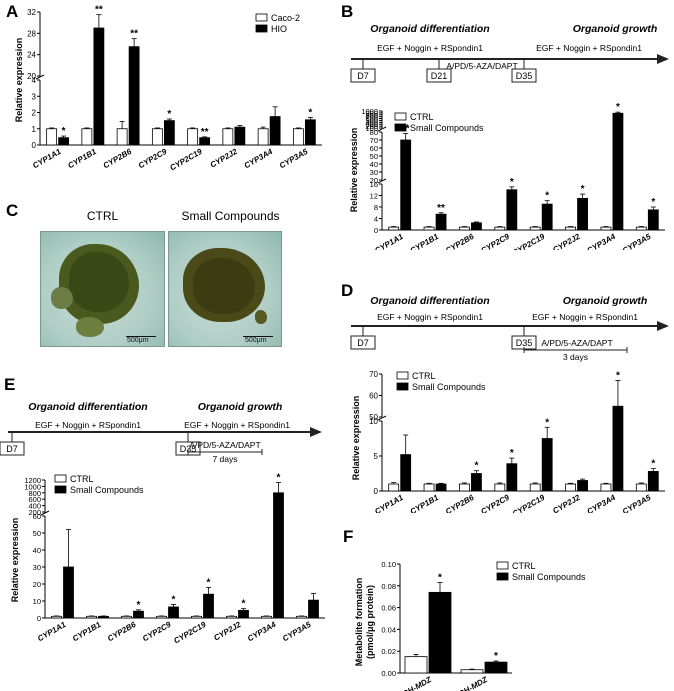  What do you see at coordinates (122, 632) in the screenshot?
I see `category-label: CYP2B6` at bounding box center [122, 632].